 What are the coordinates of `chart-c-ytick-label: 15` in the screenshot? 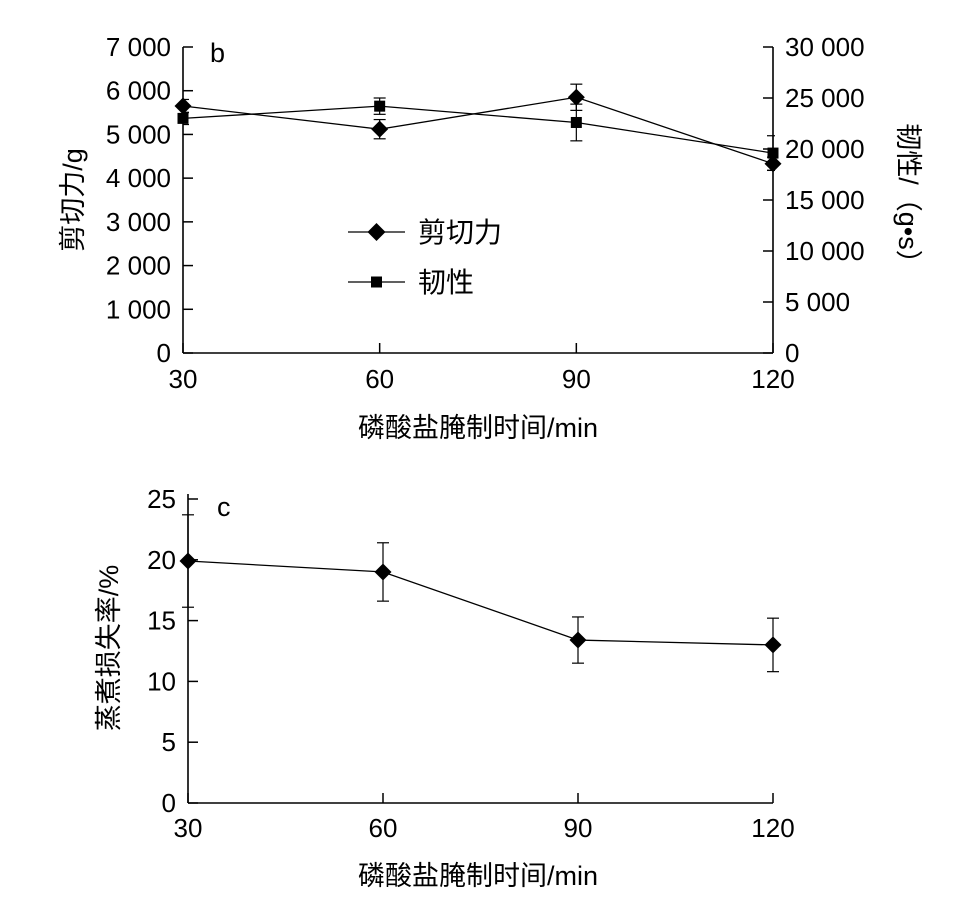 It's located at (161, 621).